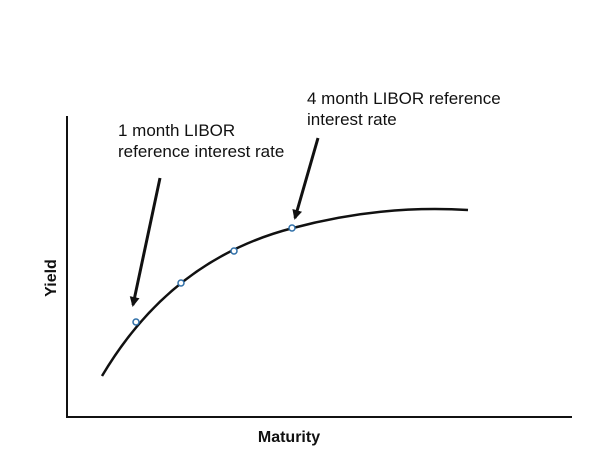 The width and height of the screenshot is (600, 458). Describe the element at coordinates (306, 178) in the screenshot. I see `arrow-4-month` at that location.